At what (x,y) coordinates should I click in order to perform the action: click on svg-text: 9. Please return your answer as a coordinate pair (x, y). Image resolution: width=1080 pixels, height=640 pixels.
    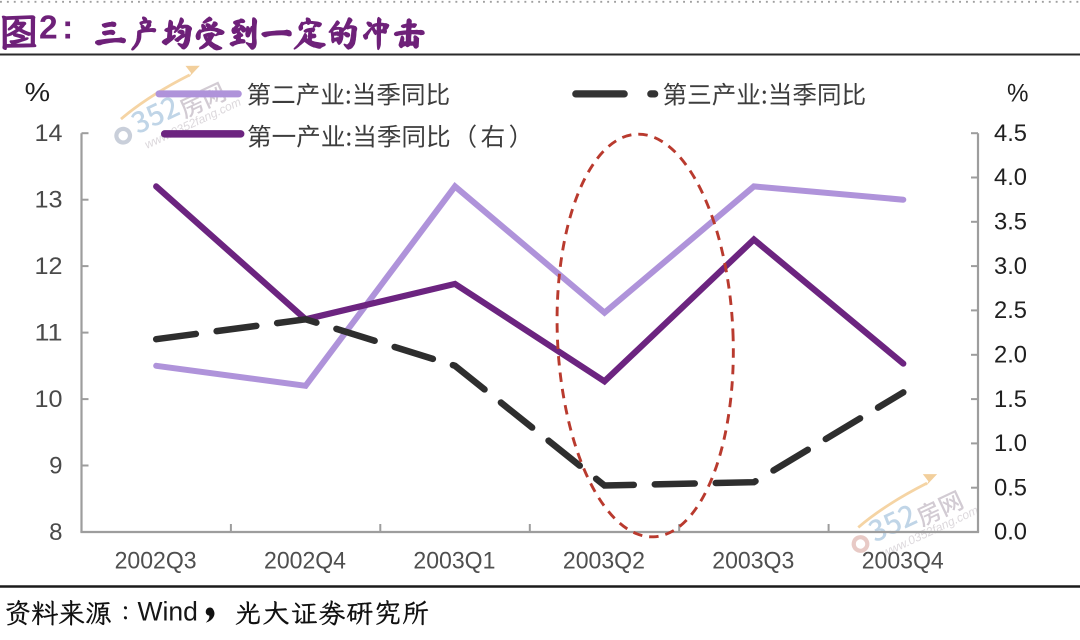
    Looking at the image, I should click on (55, 465).